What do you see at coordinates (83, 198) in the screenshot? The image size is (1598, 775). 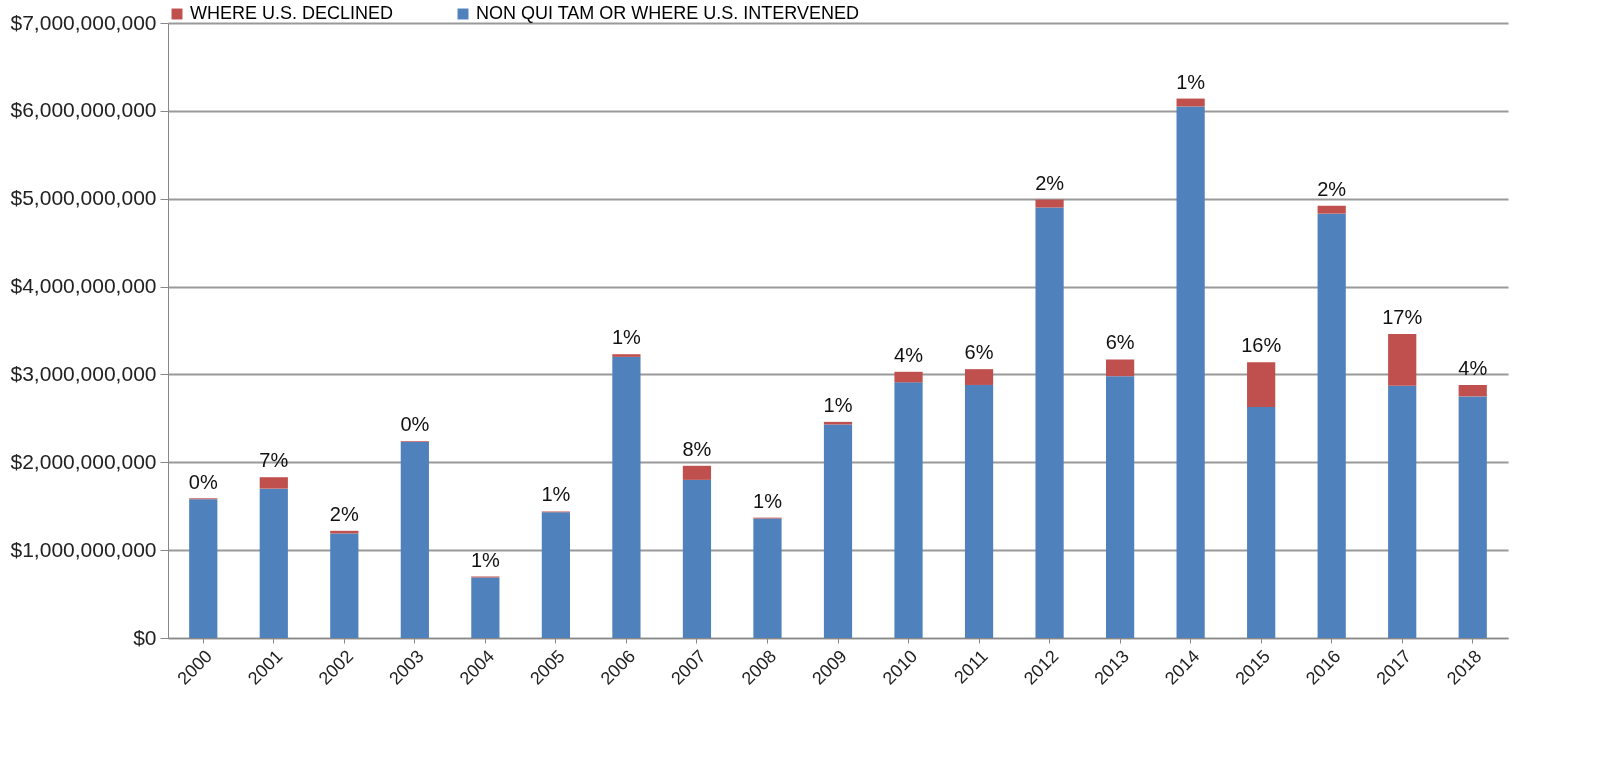 I see `y-tick-label: $5,000,000,000` at bounding box center [83, 198].